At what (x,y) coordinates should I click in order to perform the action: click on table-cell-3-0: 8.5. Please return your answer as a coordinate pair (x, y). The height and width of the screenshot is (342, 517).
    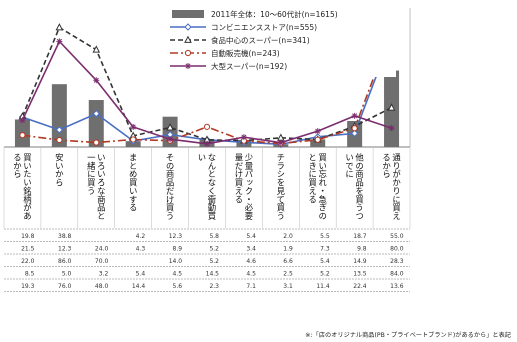
    Looking at the image, I should click on (30, 274).